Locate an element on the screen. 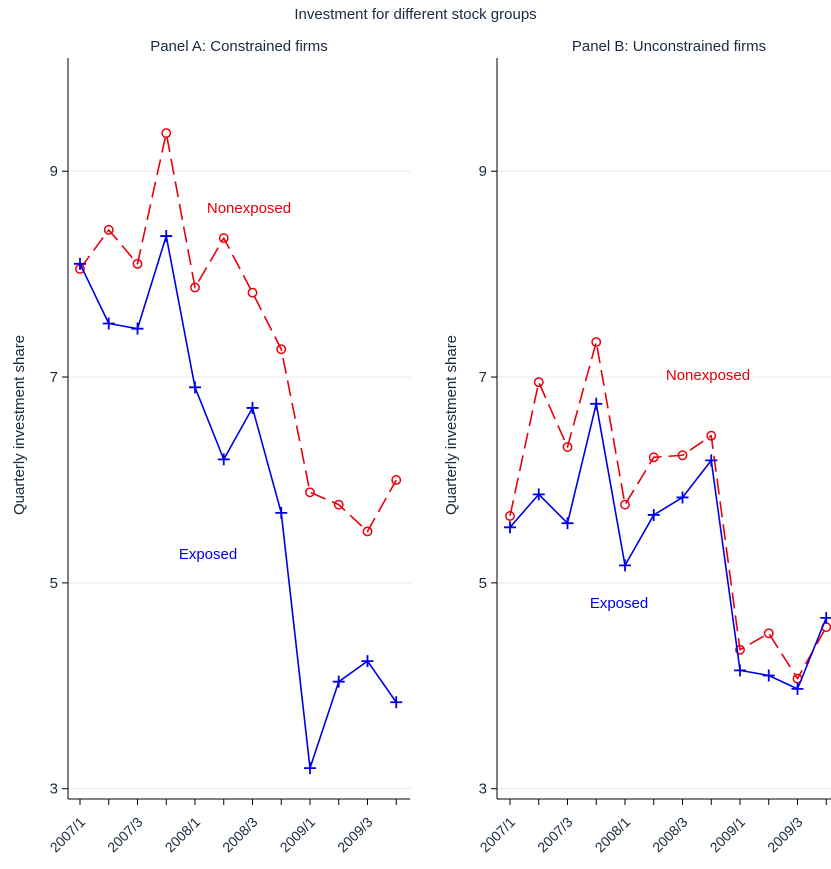 Image resolution: width=831 pixels, height=869 pixels. panel-title: Panel B: Unconstrained firms is located at coordinates (669, 46).